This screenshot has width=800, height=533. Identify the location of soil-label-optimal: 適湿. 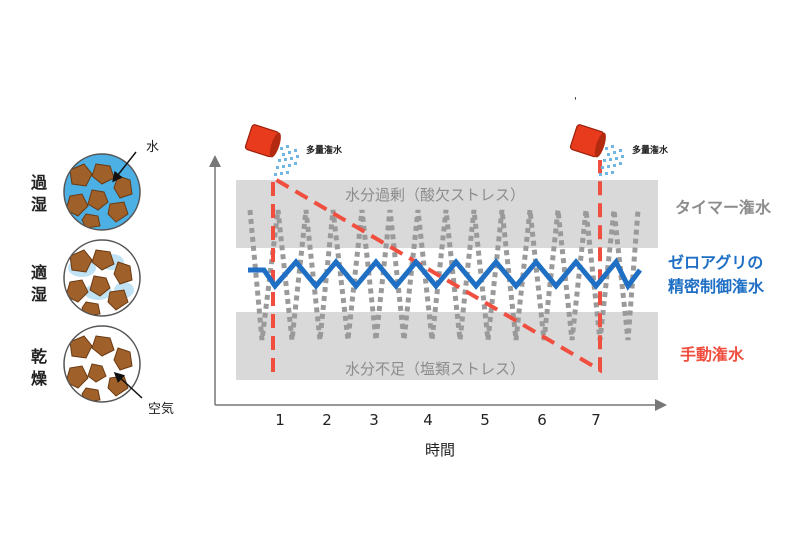
(38, 283).